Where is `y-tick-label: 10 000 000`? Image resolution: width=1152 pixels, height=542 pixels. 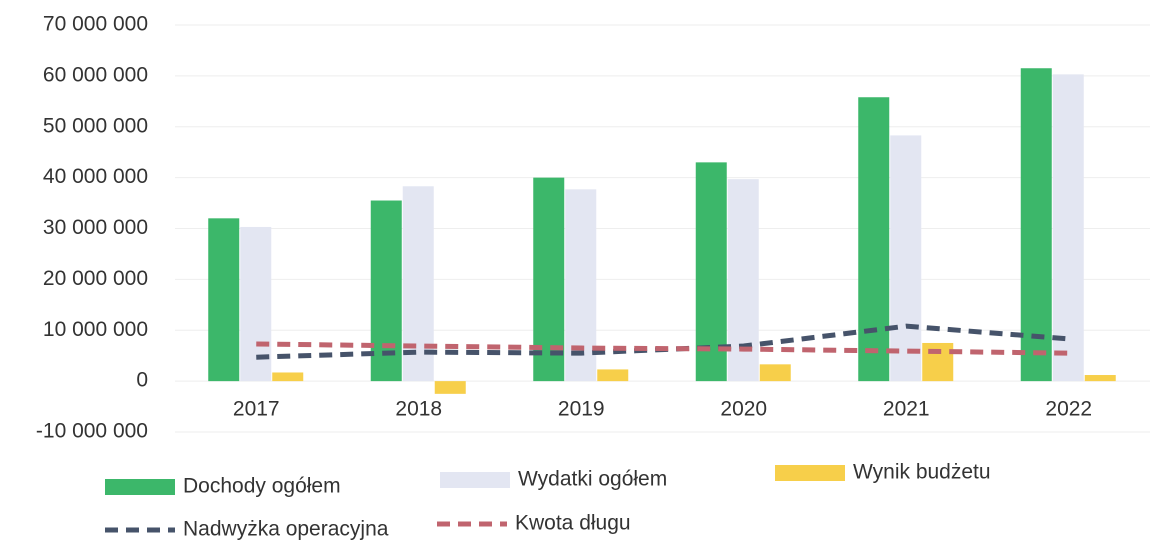 y-tick-label: 10 000 000 is located at coordinates (95, 329).